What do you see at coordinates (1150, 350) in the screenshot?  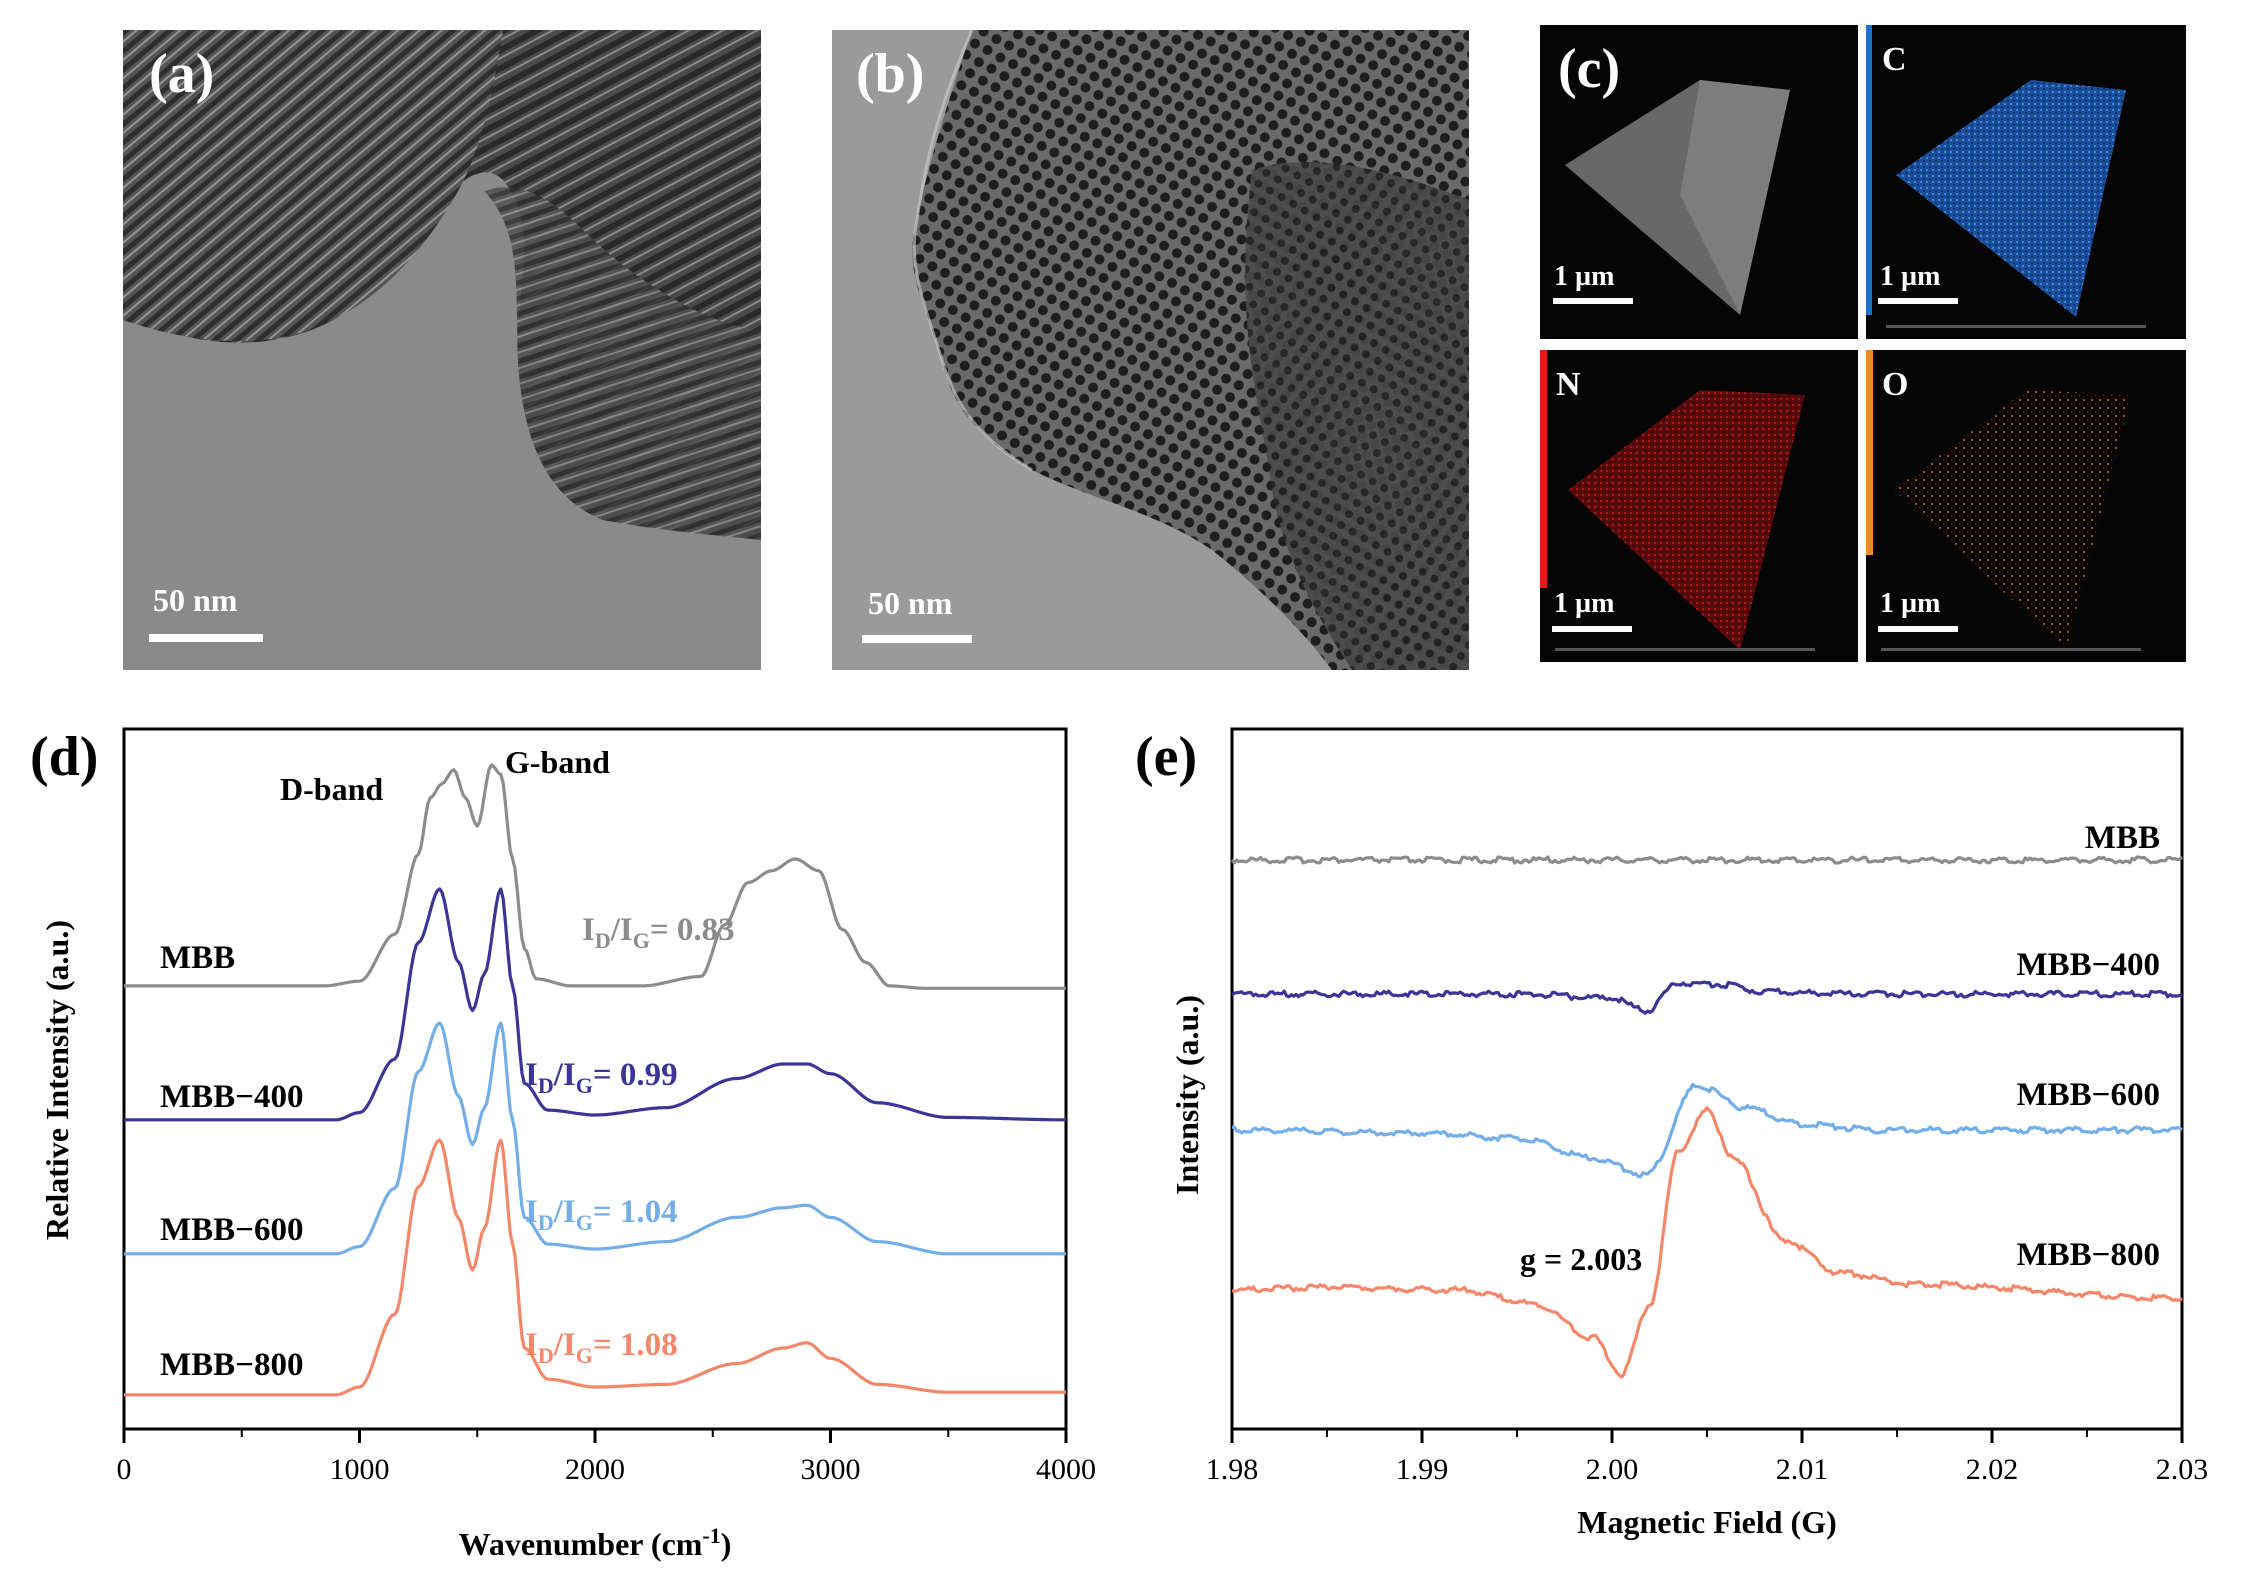 I see `tem-image-b: (b) 50 nm` at bounding box center [1150, 350].